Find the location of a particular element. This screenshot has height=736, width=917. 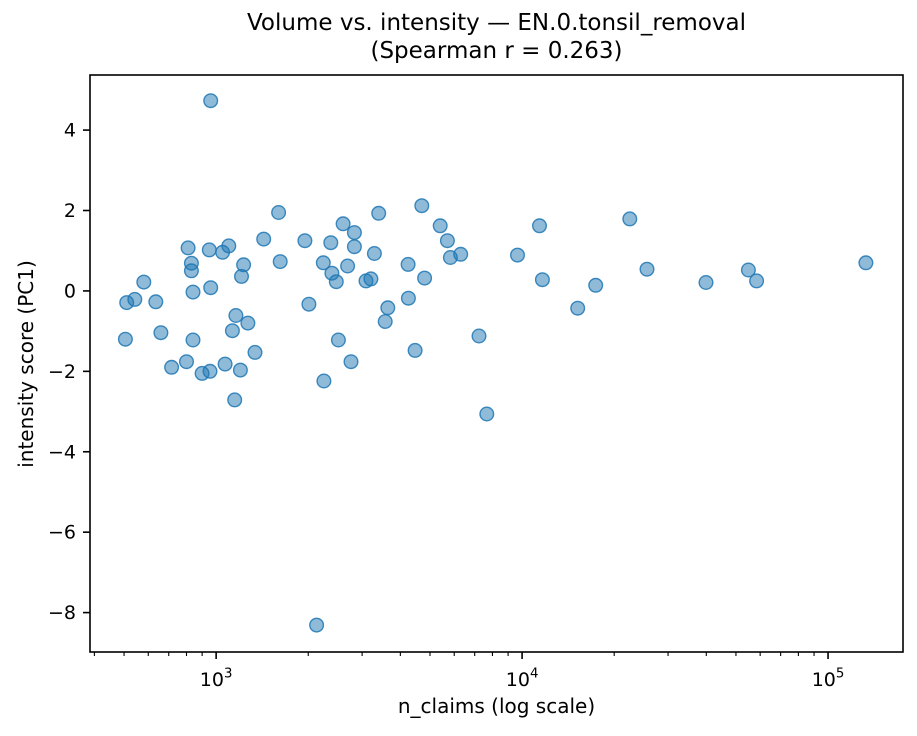

y-tick-label: 4 is located at coordinates (70, 131).